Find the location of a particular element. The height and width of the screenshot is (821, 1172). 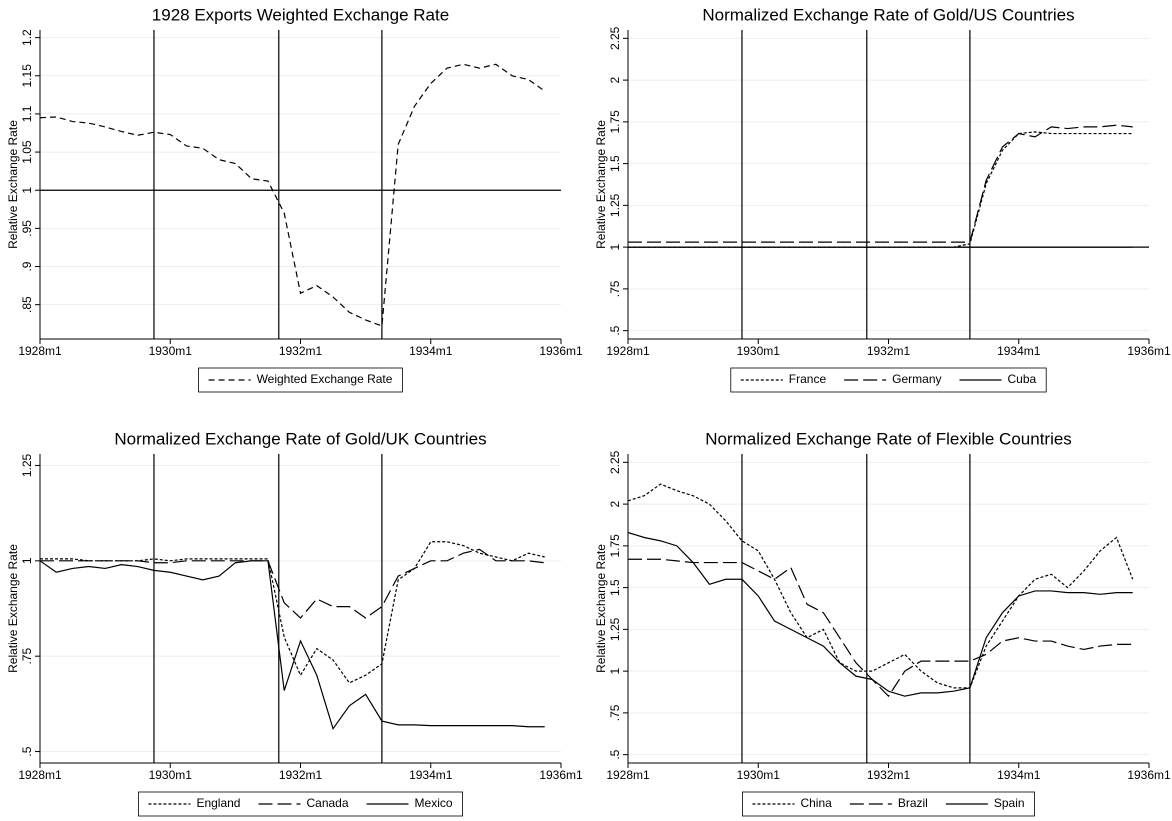

legend: Weighted Exchange Rate is located at coordinates (300, 380).